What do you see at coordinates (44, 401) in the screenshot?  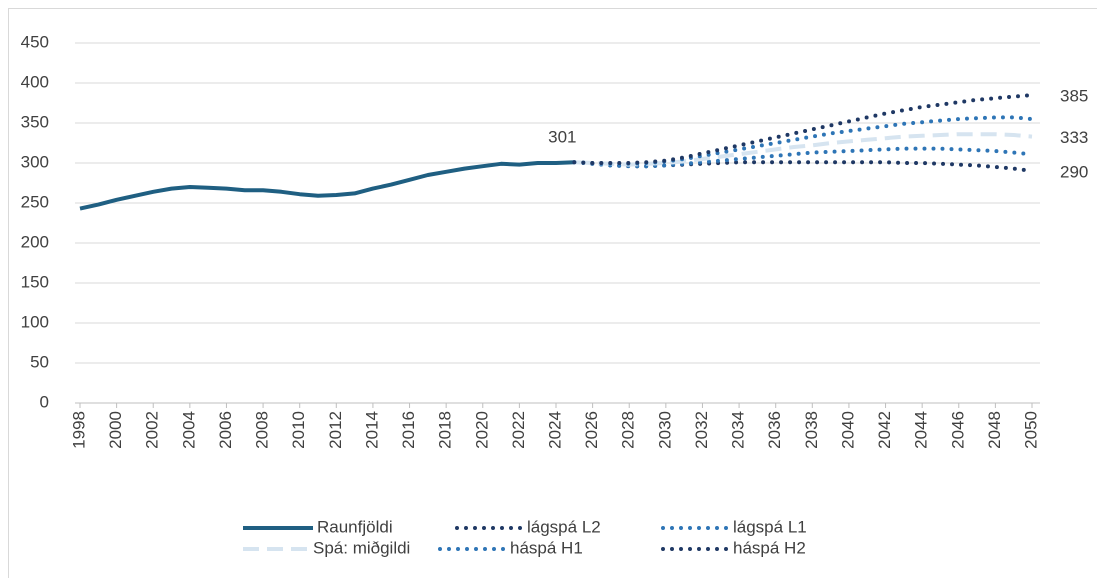 I see `y-tick-label: 0` at bounding box center [44, 401].